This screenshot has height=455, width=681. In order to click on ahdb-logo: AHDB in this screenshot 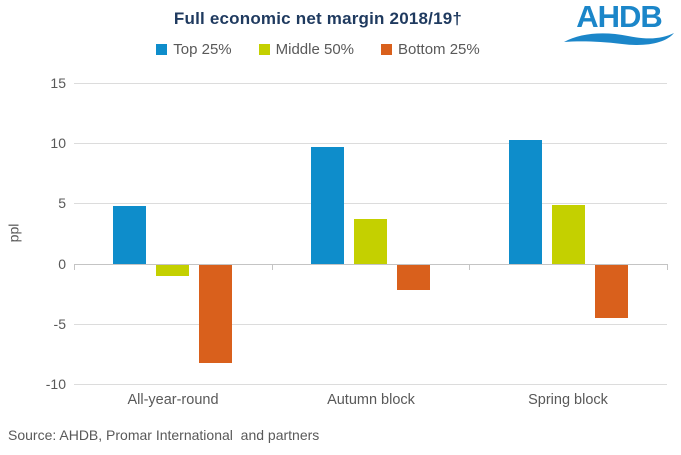, I will do `click(619, 24)`.